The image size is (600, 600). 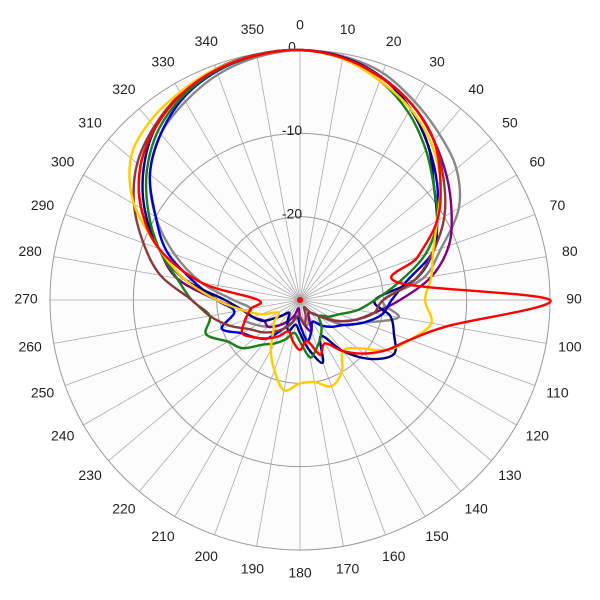 What do you see at coordinates (63, 436) in the screenshot?
I see `angle-label: 240` at bounding box center [63, 436].